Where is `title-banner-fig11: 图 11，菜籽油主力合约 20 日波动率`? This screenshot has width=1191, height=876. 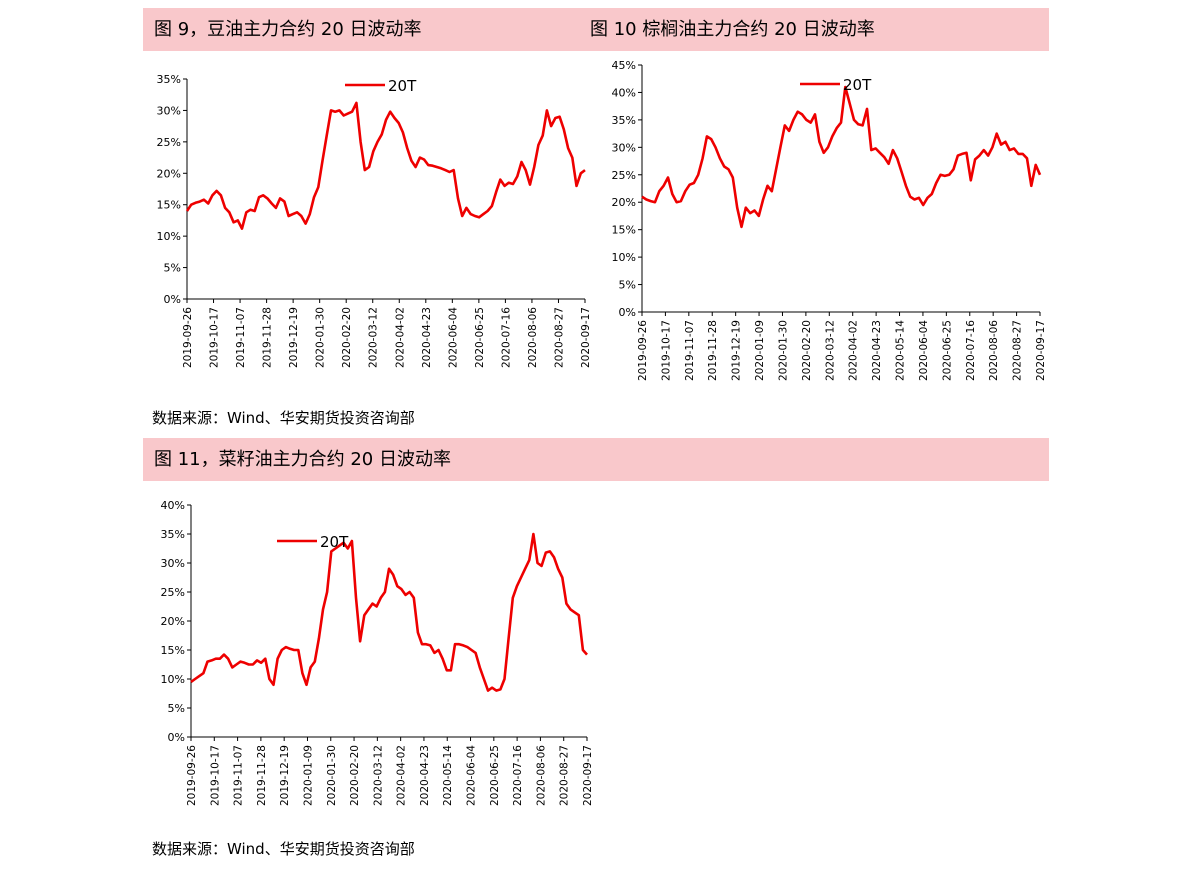
title-banner-fig11: 图 11，菜籽油主力合约 20 日波动率 is located at coordinates (596, 459).